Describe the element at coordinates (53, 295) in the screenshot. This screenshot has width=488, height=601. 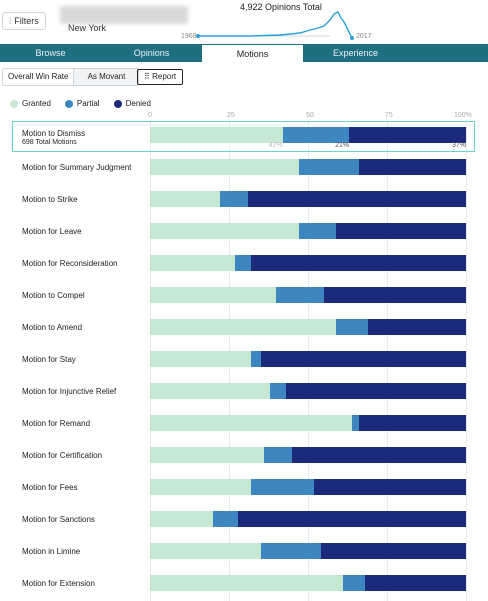
I see `motion-label: Motion to Compel` at that location.